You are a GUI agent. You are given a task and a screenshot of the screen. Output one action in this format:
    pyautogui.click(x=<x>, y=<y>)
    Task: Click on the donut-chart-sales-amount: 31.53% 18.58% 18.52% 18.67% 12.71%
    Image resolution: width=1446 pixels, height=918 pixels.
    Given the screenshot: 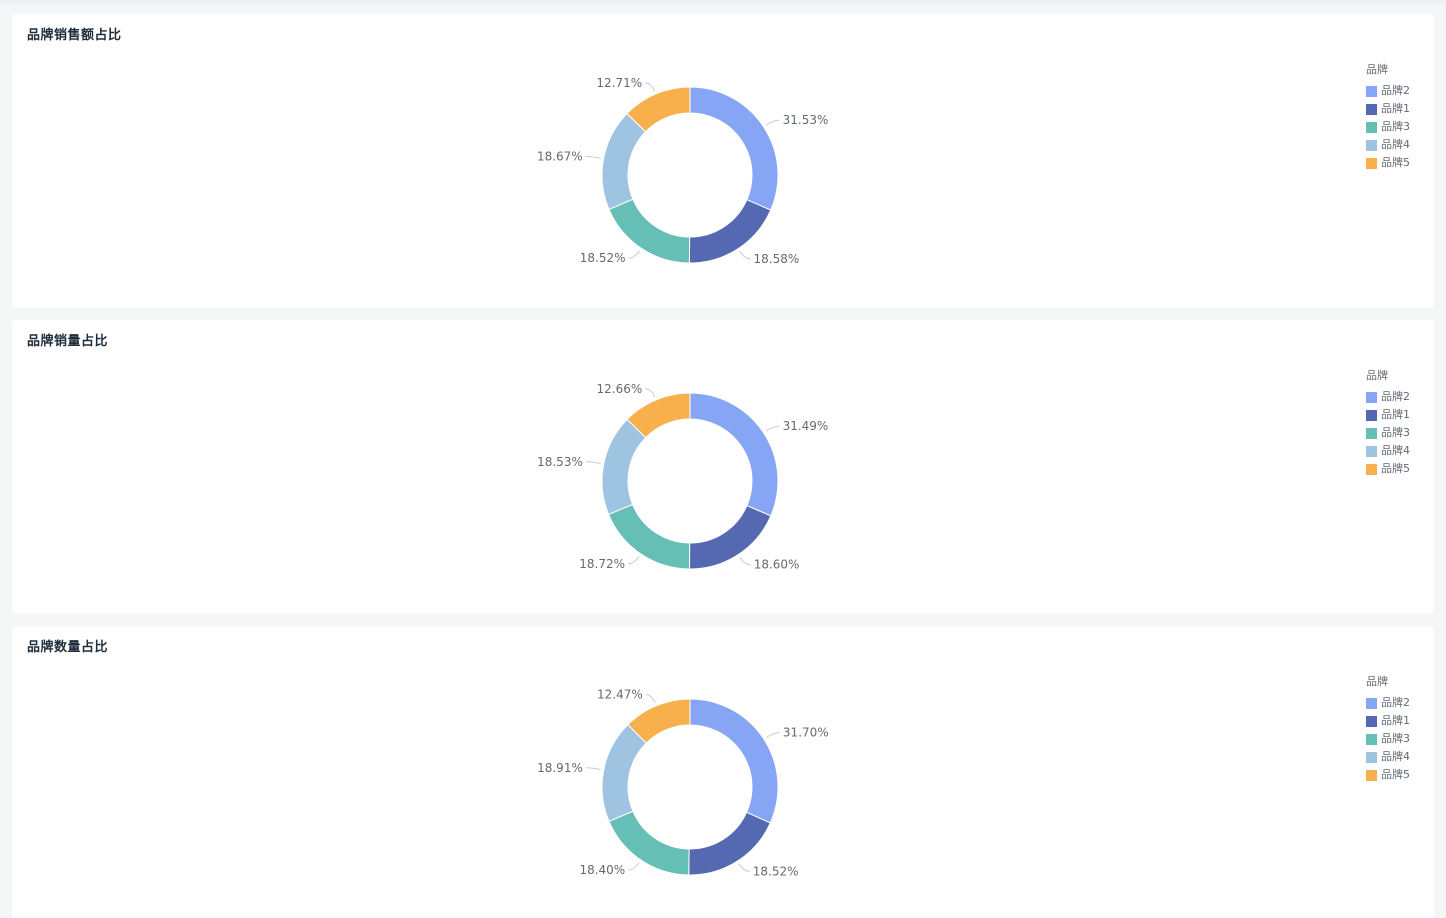 What is the action you would take?
    pyautogui.click(x=683, y=171)
    